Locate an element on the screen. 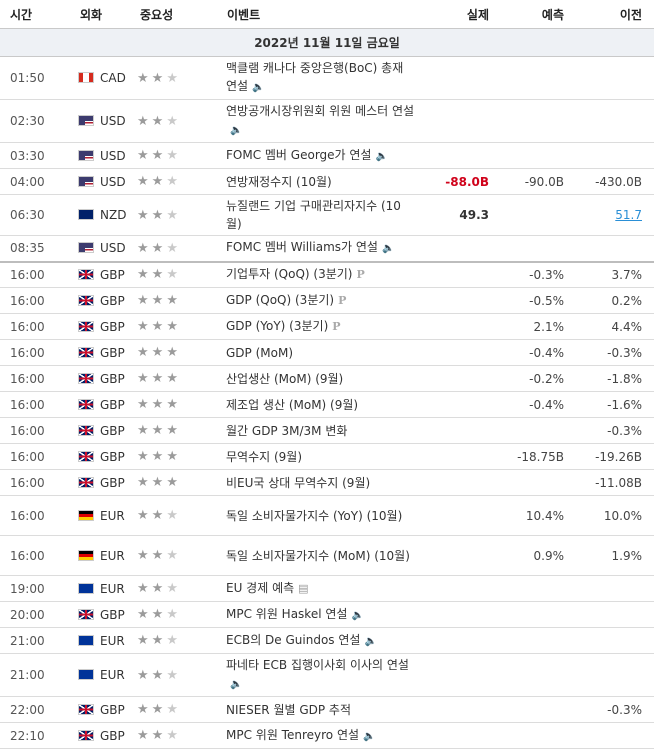 This screenshot has width=654, height=752. event-cell: NIESER 월별 GDP 추적 is located at coordinates (321, 709).